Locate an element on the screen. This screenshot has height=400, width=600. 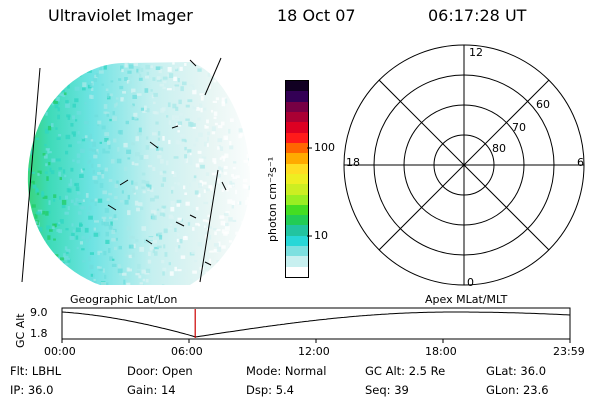
geographic-caption: Geographic Lat/Lon is located at coordinates (124, 299).